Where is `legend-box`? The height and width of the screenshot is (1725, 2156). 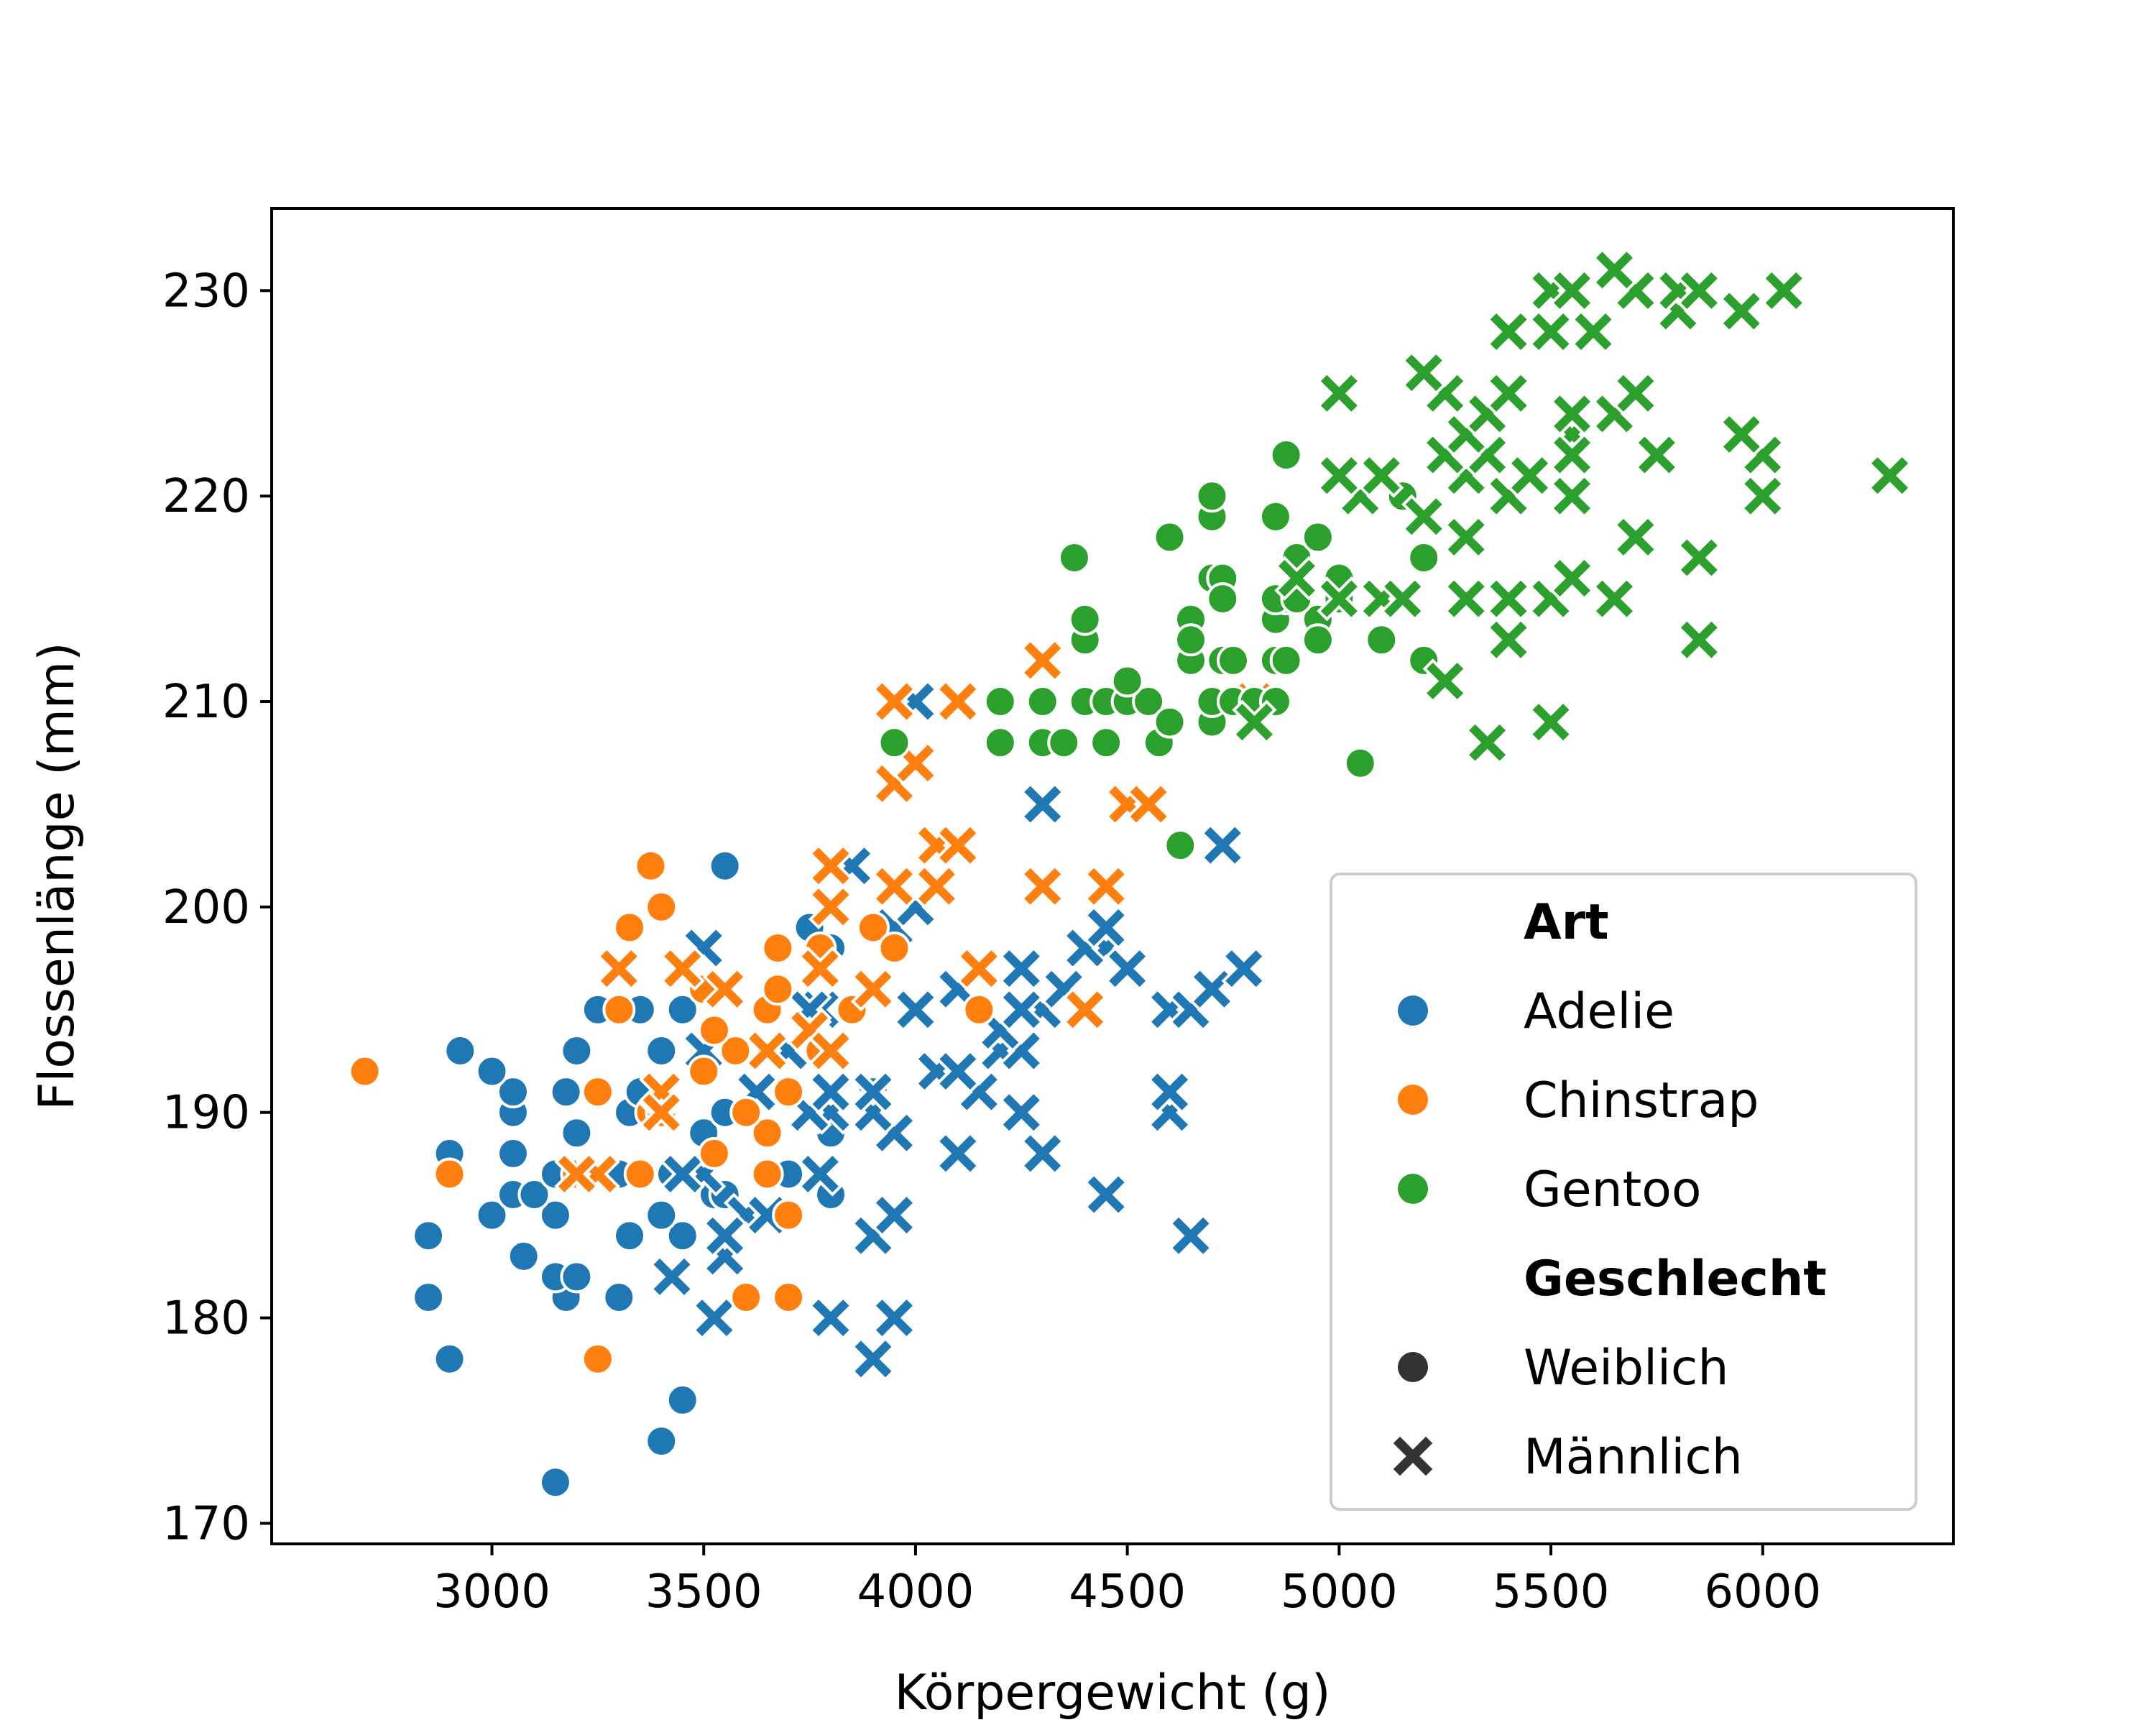
legend-box is located at coordinates (1624, 1192).